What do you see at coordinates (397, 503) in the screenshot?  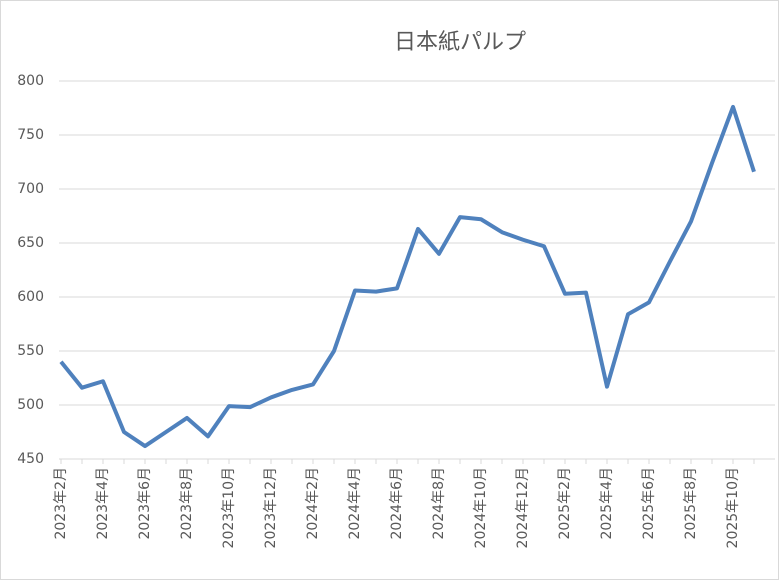 I see `x-tick-label: 2024年6月` at bounding box center [397, 503].